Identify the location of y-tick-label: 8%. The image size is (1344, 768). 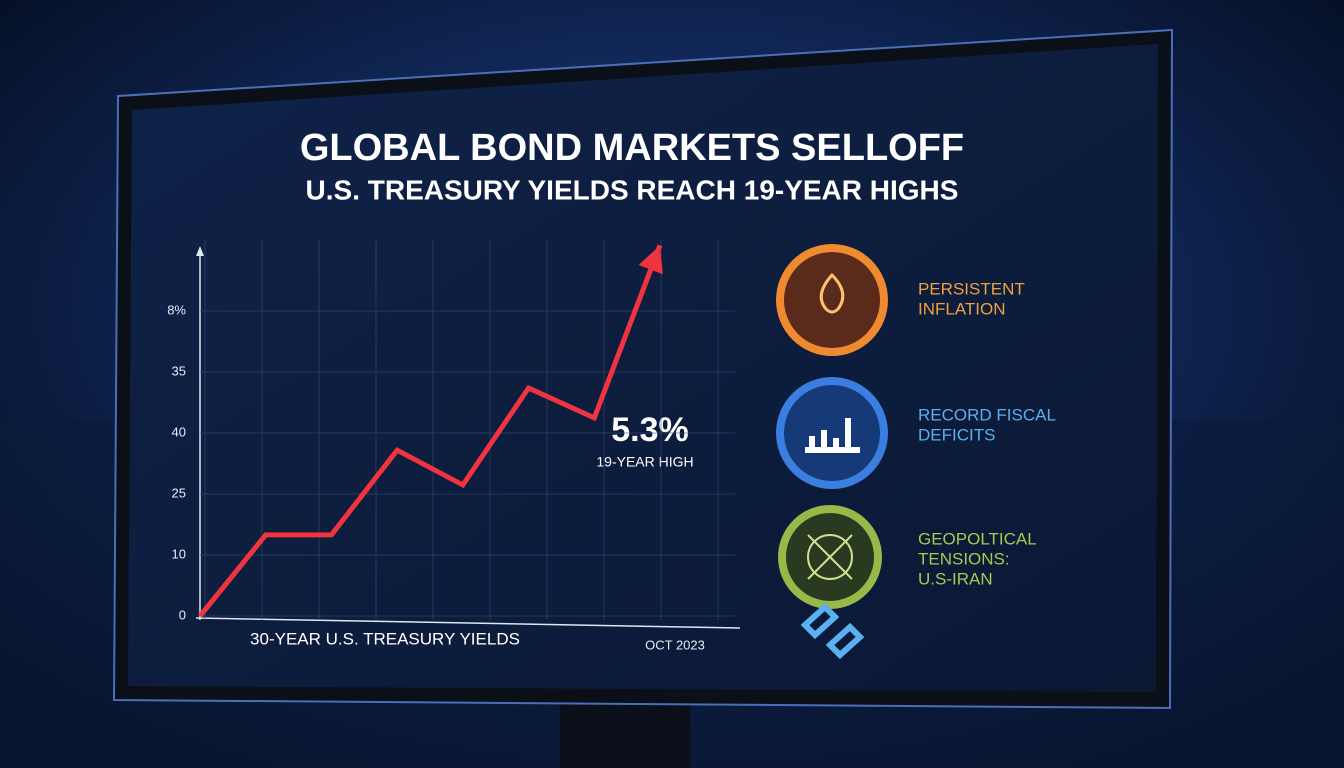
(176, 309).